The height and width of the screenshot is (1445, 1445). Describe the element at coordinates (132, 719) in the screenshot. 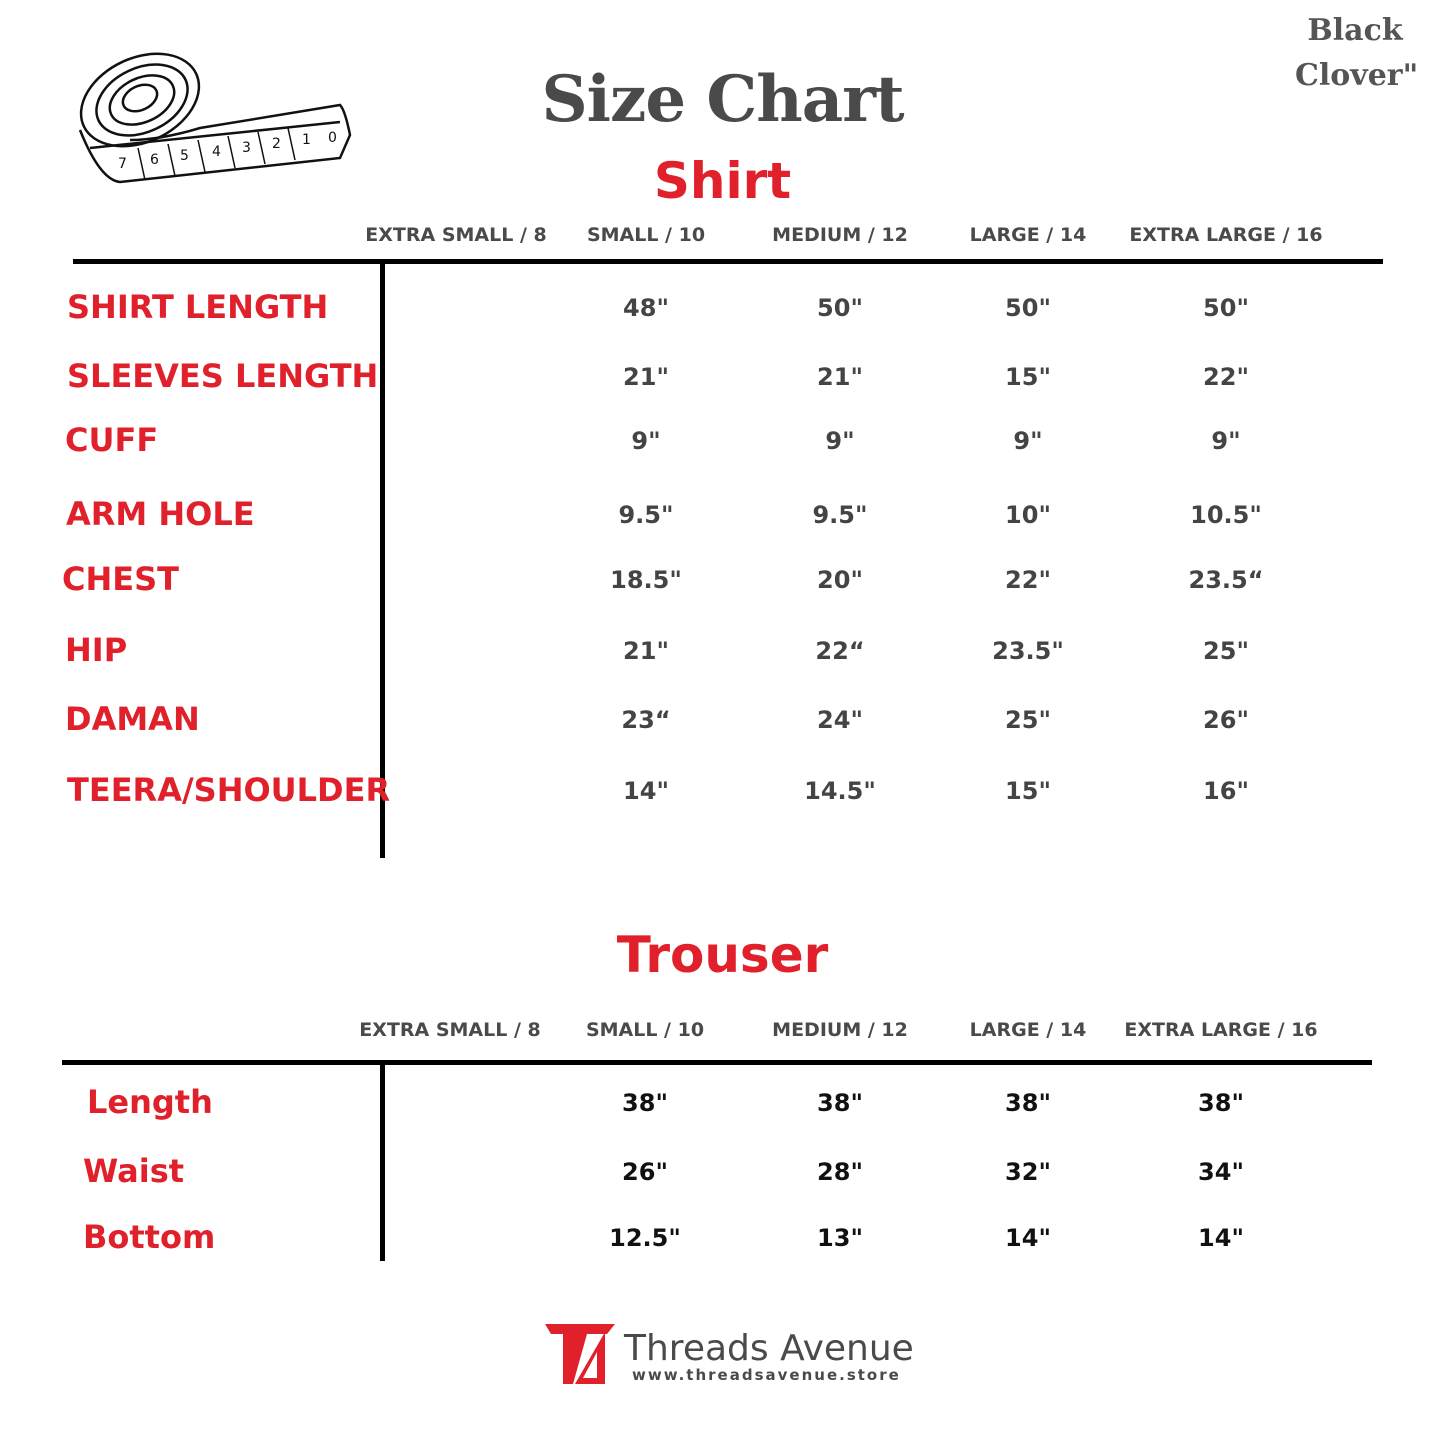

I see `row-label: DAMAN` at that location.